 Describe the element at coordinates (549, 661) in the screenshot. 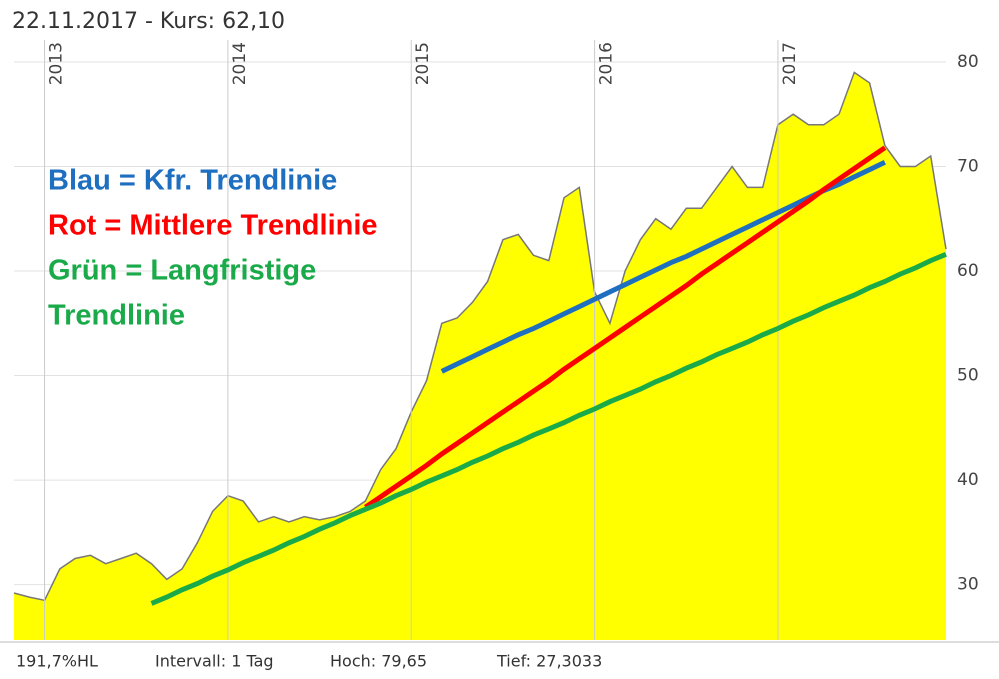

I see `footer-text: Tief: 27,3033` at that location.